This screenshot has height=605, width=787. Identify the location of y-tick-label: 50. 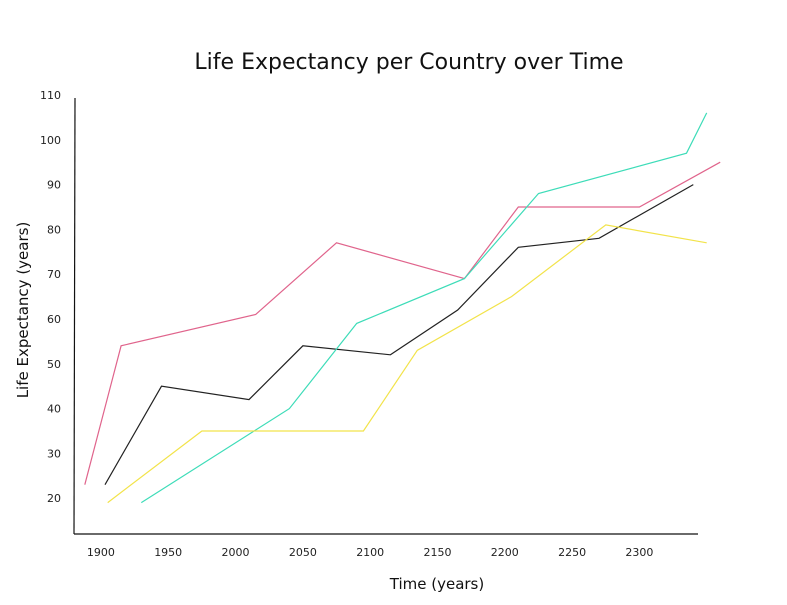
(54, 364).